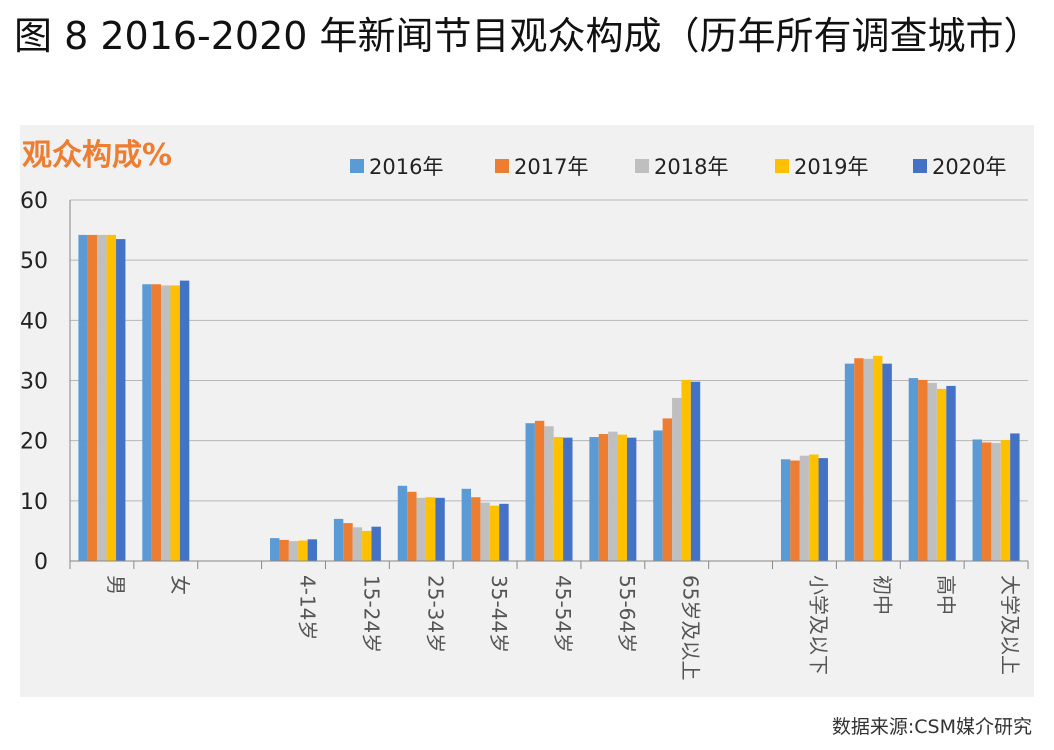 The image size is (1054, 750). I want to click on legend: 2016年 2017年 2018年 2019年 2020年, so click(678, 167).